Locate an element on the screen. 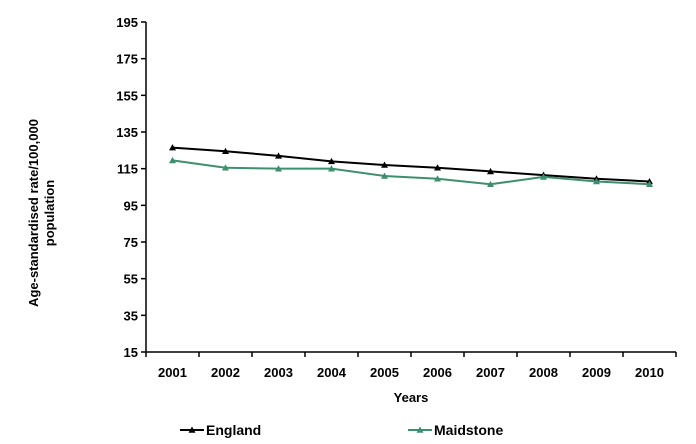  y-axis-title-line-1: Age-standardised rate/100,000 is located at coordinates (33, 213).